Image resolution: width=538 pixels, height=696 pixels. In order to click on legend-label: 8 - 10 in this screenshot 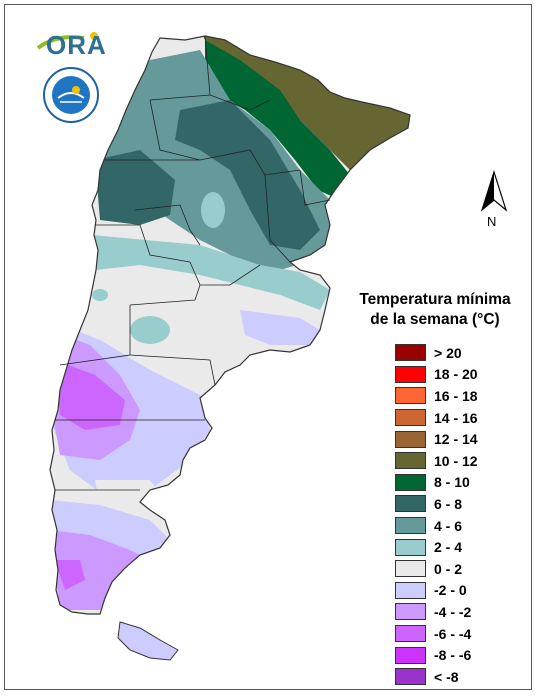, I will do `click(452, 482)`.